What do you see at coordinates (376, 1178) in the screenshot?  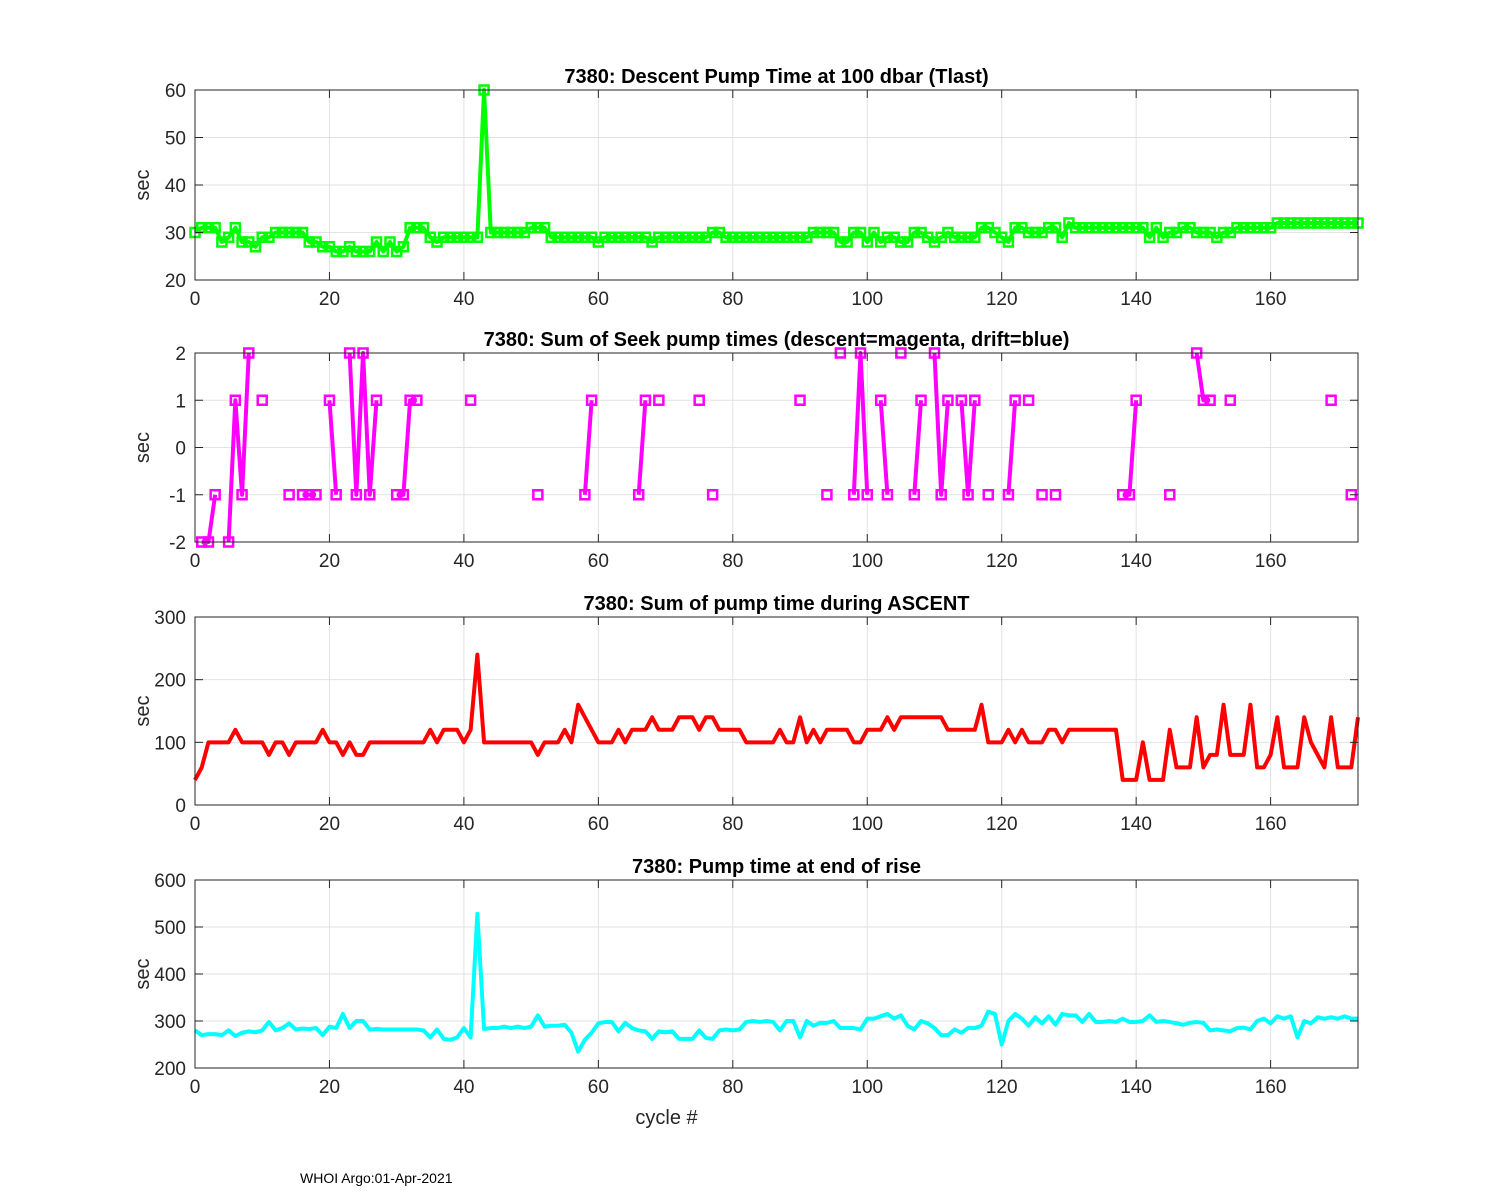 I see `footer-note: WHOI Argo:01-Apr-2021` at bounding box center [376, 1178].